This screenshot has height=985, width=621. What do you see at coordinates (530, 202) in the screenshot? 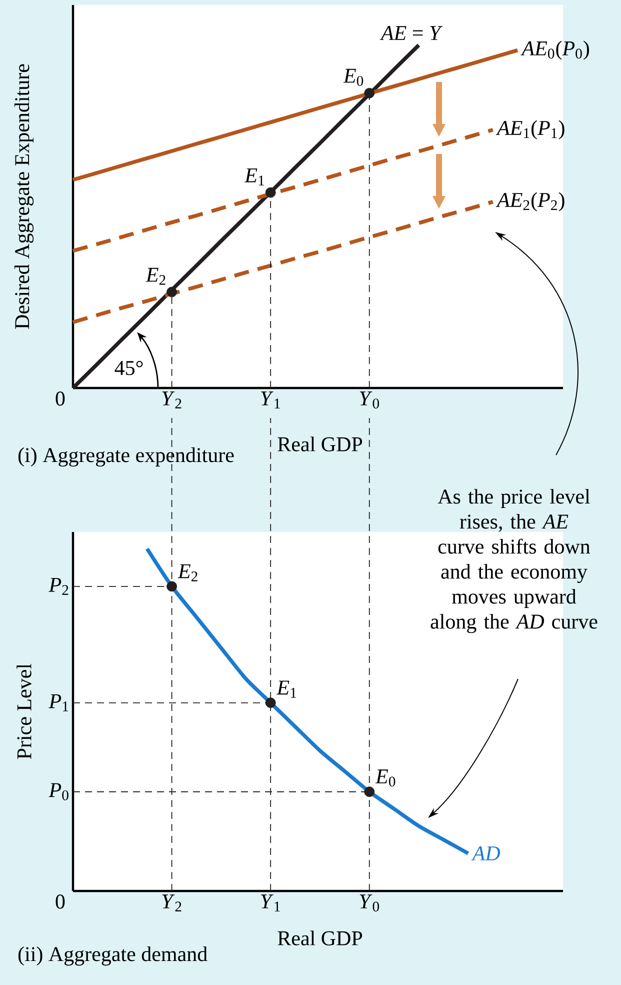
I see `series-label: AE$_{2}$(P$_{2}$)` at bounding box center [530, 202].